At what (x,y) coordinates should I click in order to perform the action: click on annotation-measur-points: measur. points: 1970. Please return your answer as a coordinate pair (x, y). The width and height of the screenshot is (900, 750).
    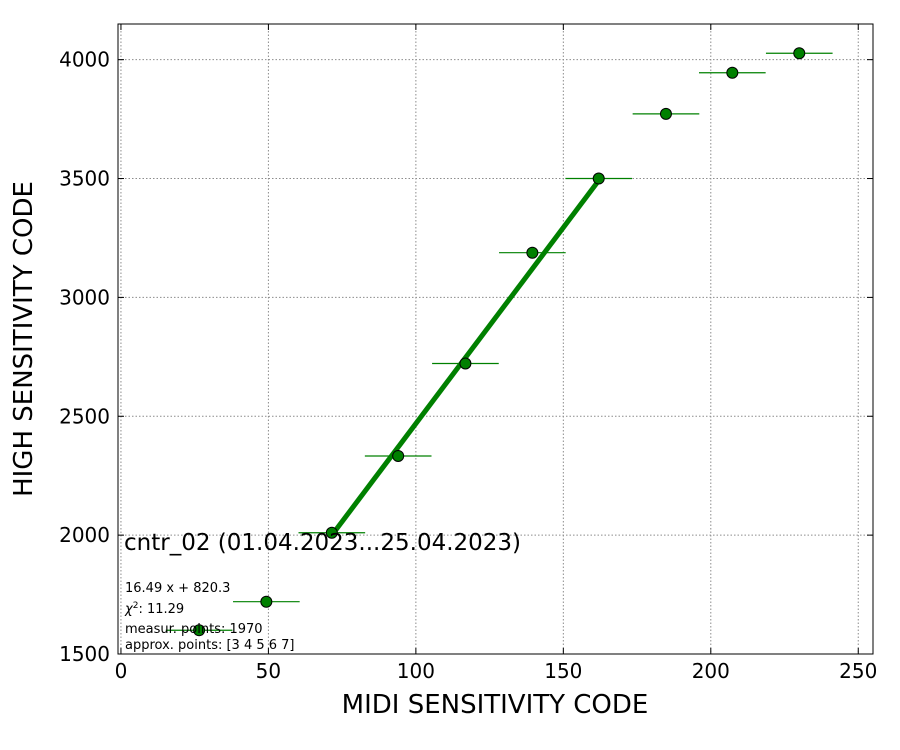
    Looking at the image, I should click on (194, 629).